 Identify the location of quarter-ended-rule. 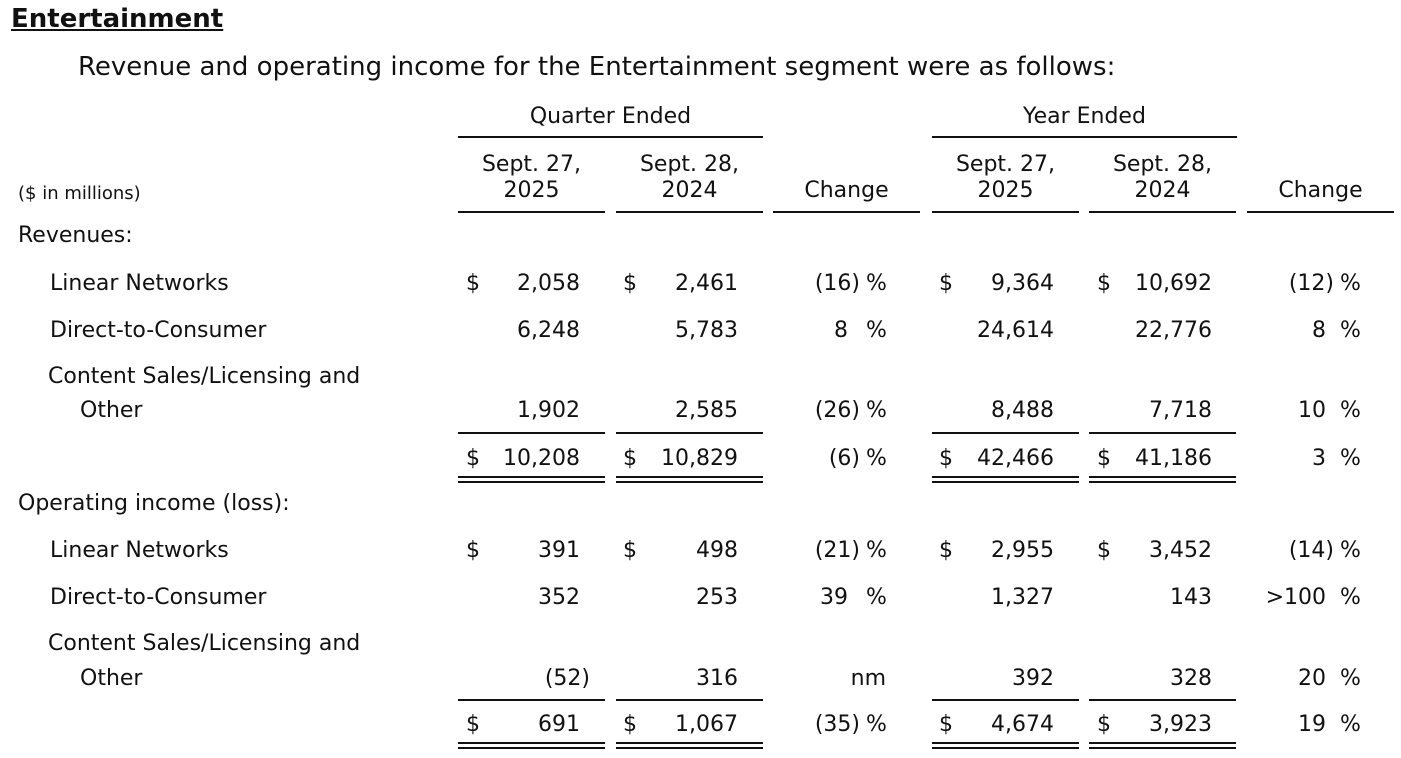
(610, 137).